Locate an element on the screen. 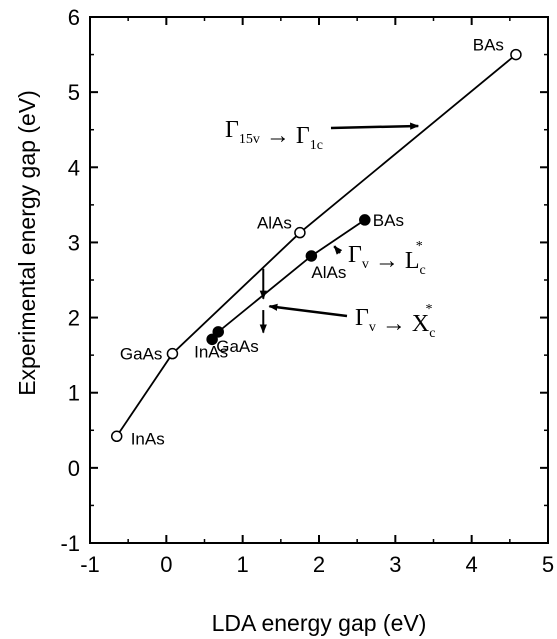  y-tick-label: 5 is located at coordinates (74, 92).